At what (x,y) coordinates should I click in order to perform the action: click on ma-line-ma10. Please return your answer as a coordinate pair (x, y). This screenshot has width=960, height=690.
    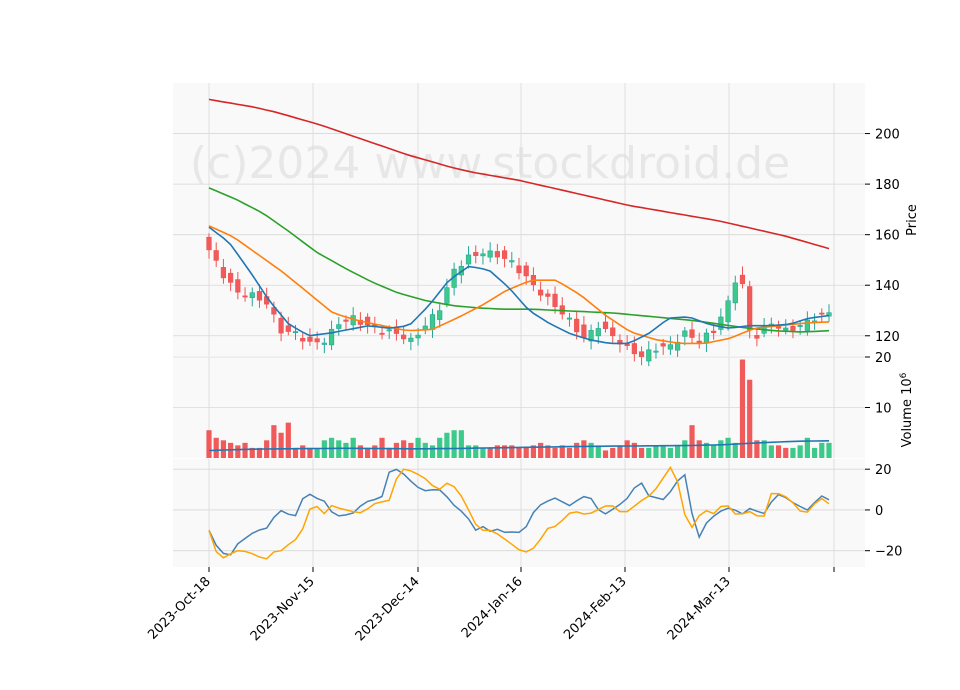
    Looking at the image, I should click on (519, 285).